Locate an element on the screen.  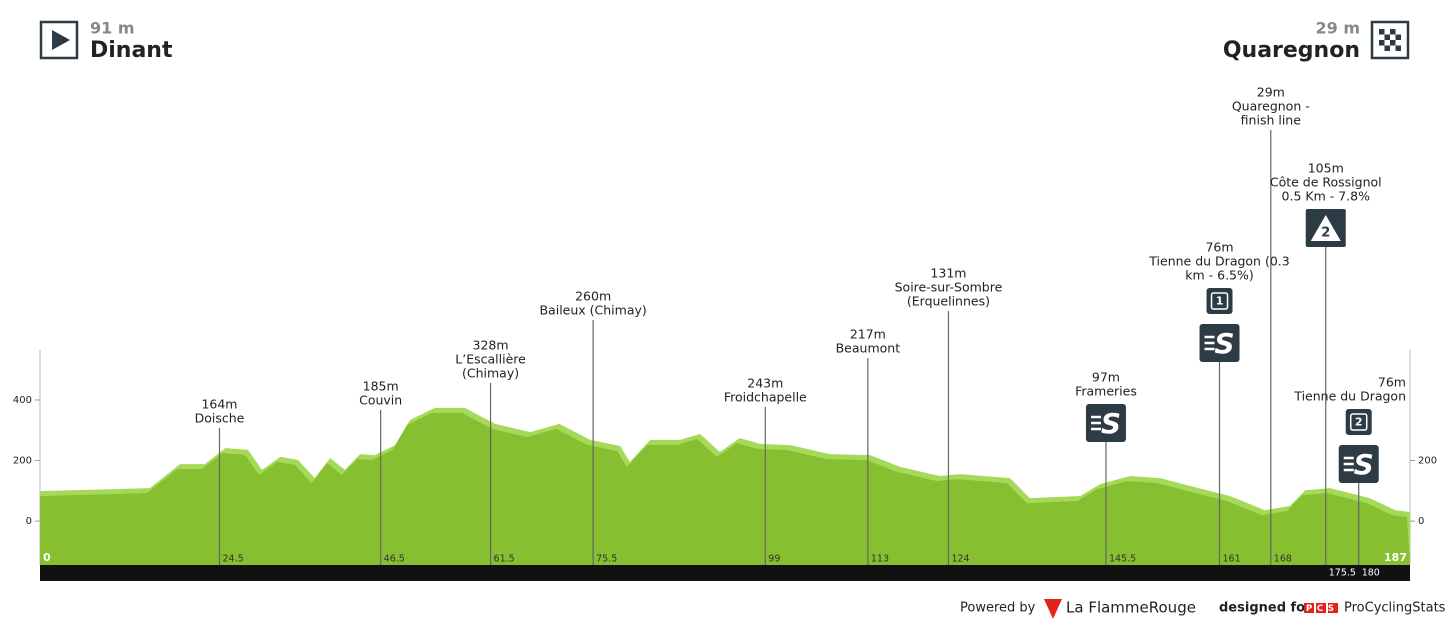
x-end-label: 187 is located at coordinates (1395, 557).